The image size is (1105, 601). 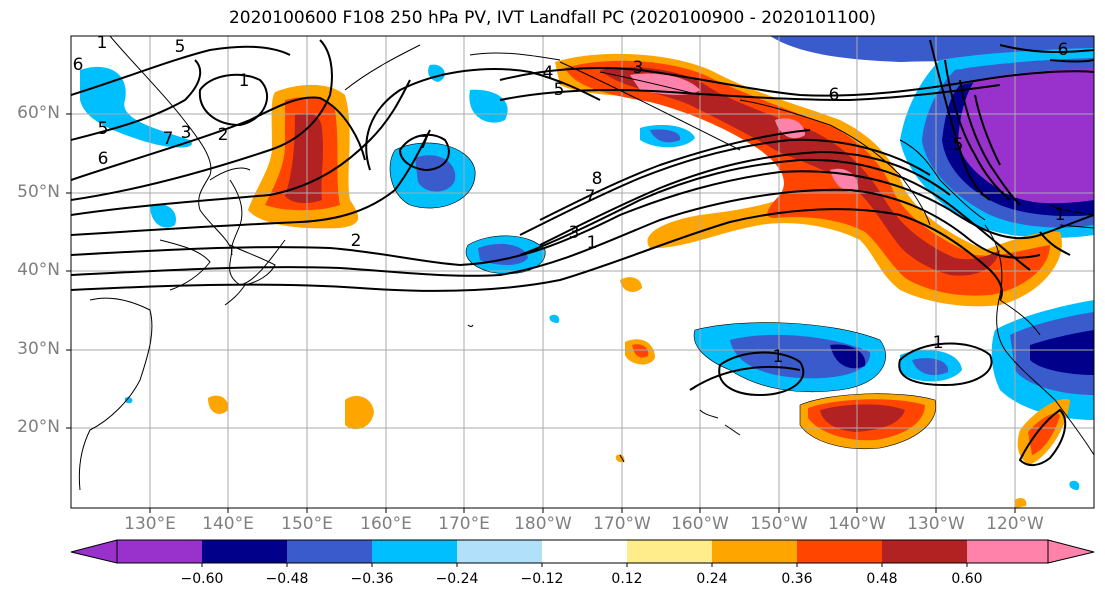 What do you see at coordinates (712, 579) in the screenshot?
I see `colorbar-tick-label: 0.24` at bounding box center [712, 579].